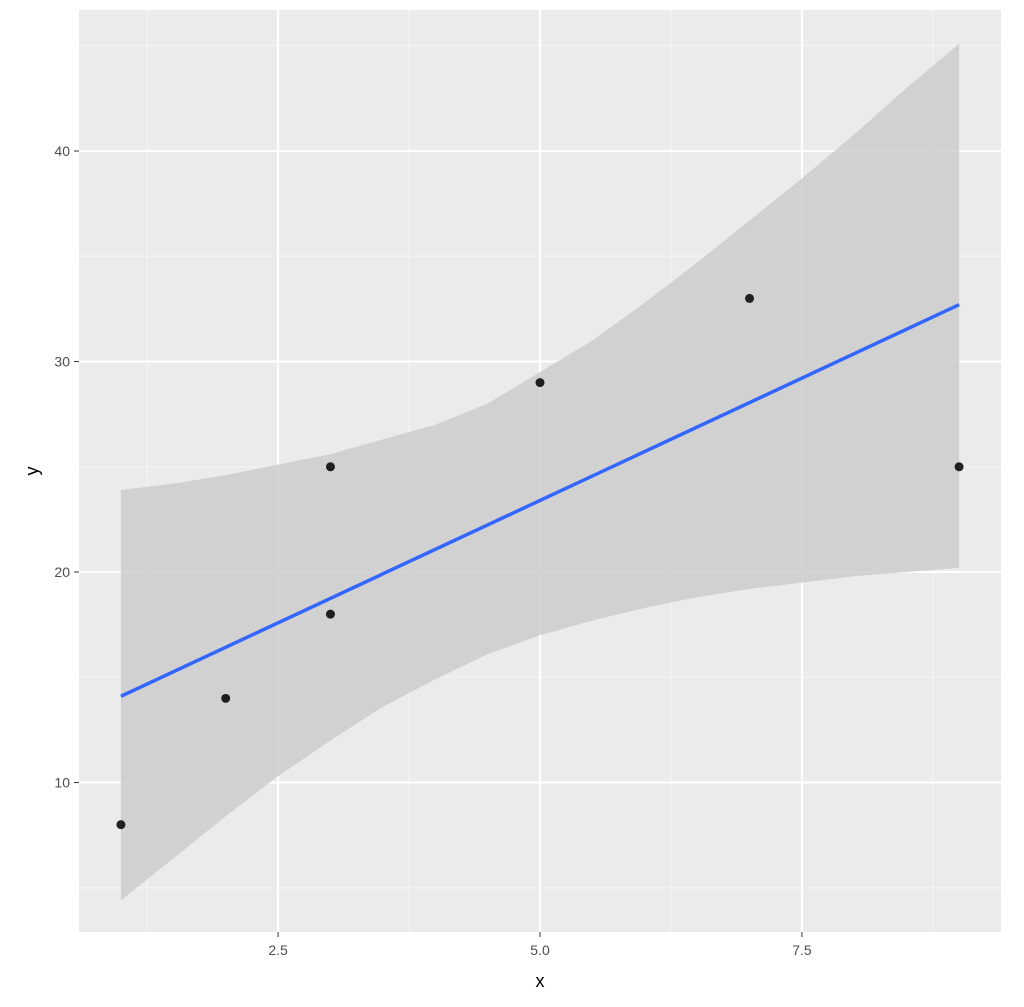 The height and width of the screenshot is (1007, 1024). Describe the element at coordinates (62, 151) in the screenshot. I see `y-tick-label: 40` at that location.